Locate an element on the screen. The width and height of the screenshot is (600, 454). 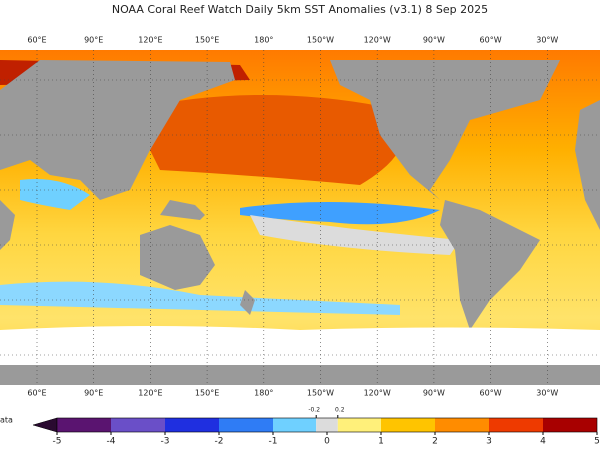
lon-label-bottom: 120°W is located at coordinates (377, 393).